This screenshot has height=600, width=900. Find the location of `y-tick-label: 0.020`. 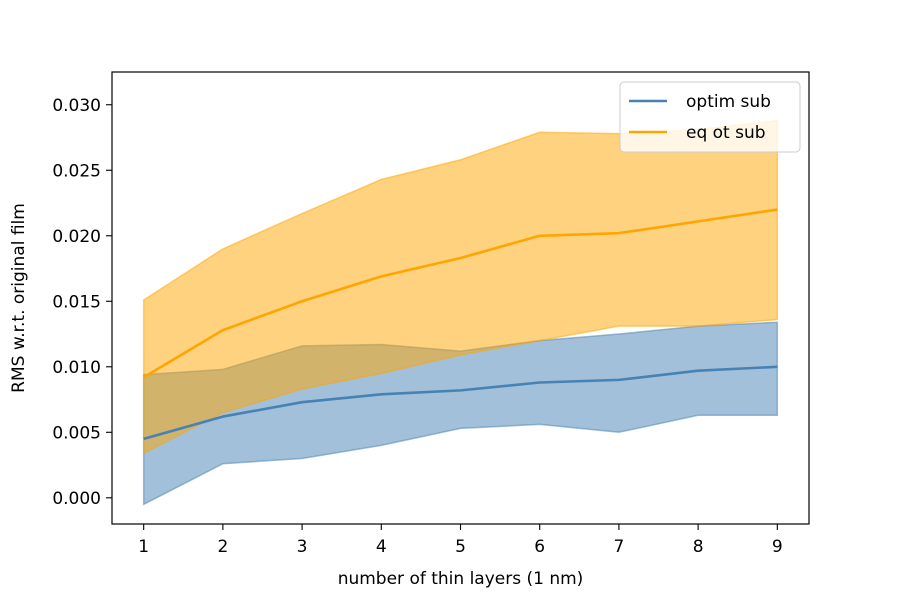

y-tick-label: 0.020 is located at coordinates (76, 237).